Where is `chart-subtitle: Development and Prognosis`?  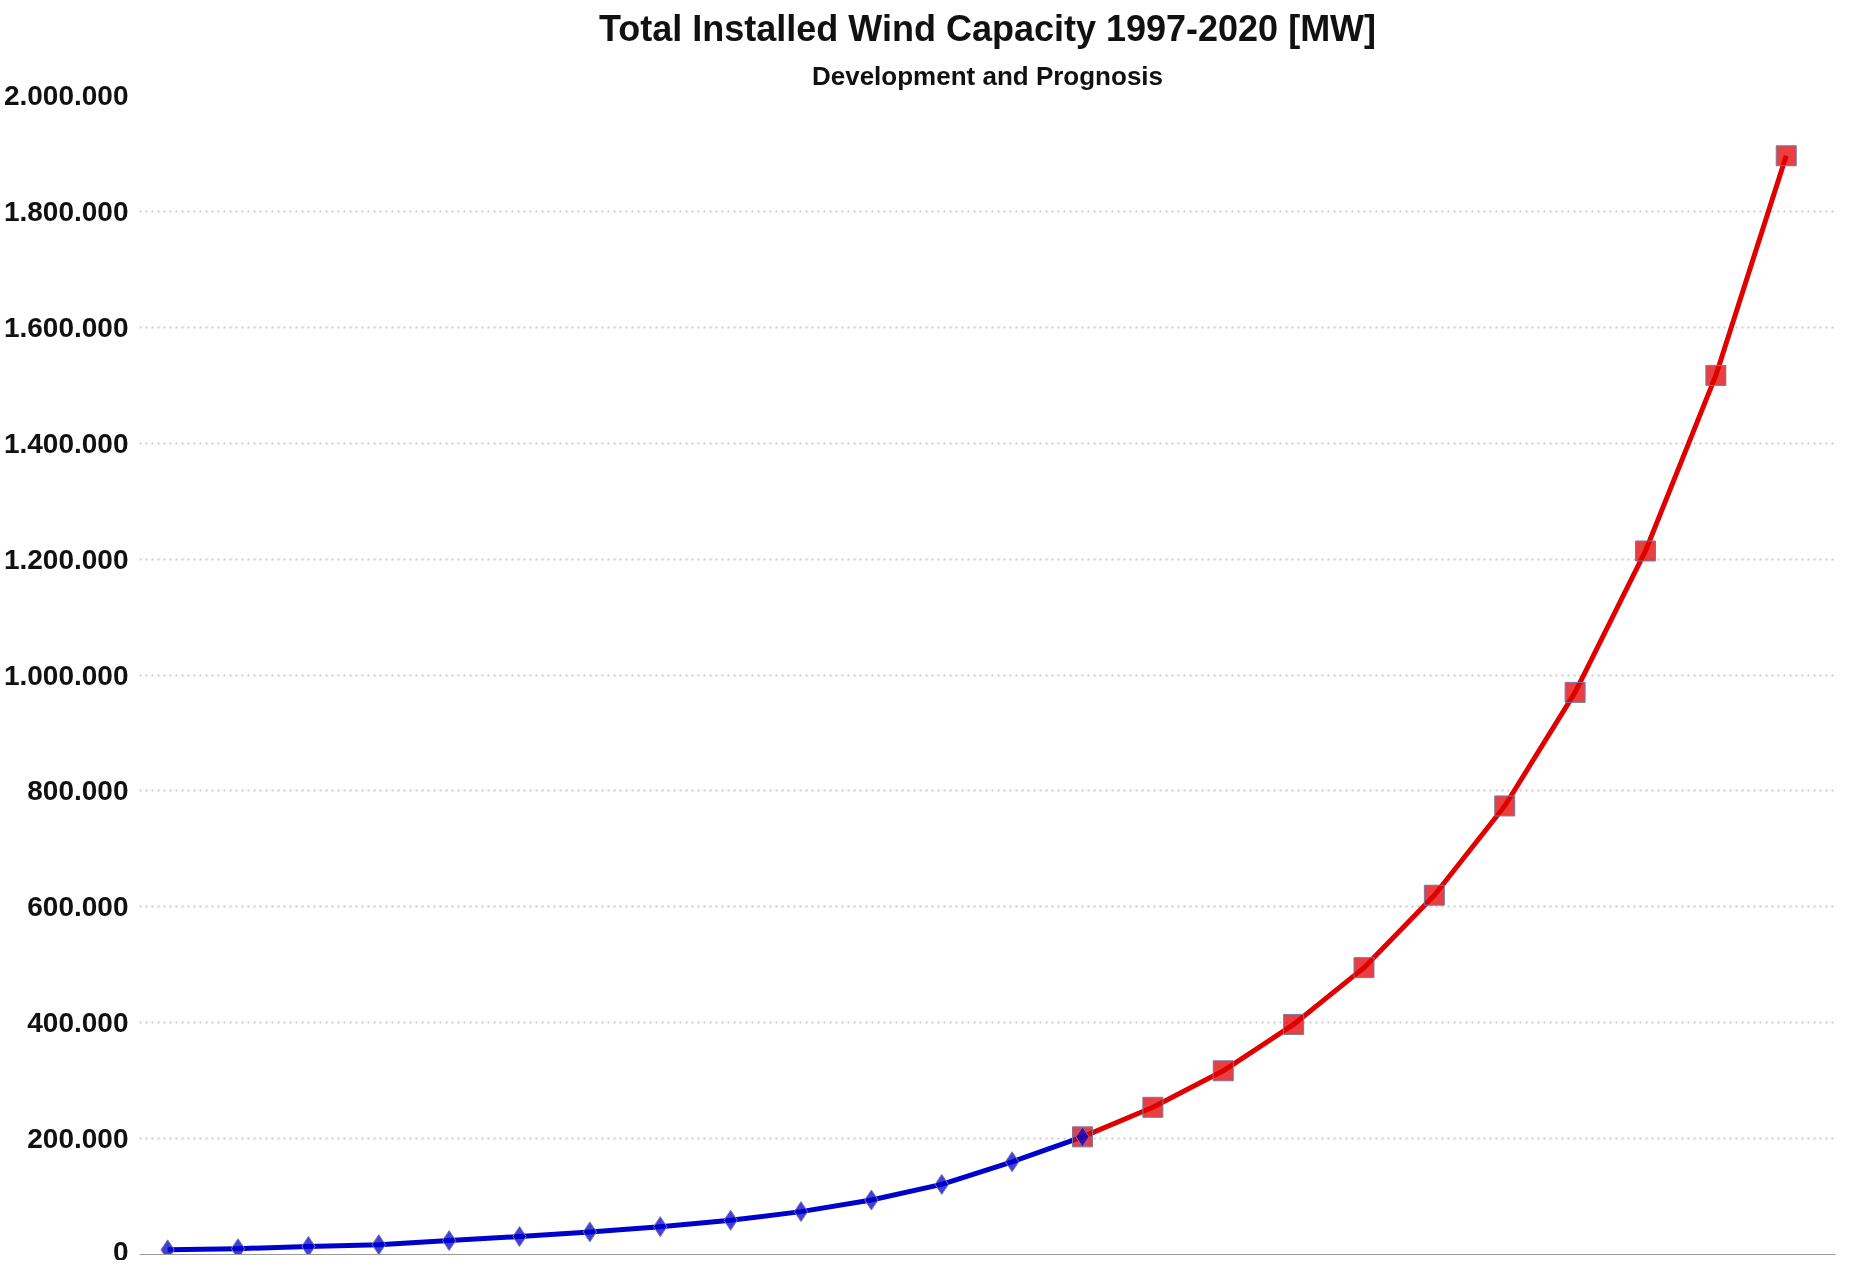 chart-subtitle: Development and Prognosis is located at coordinates (987, 75).